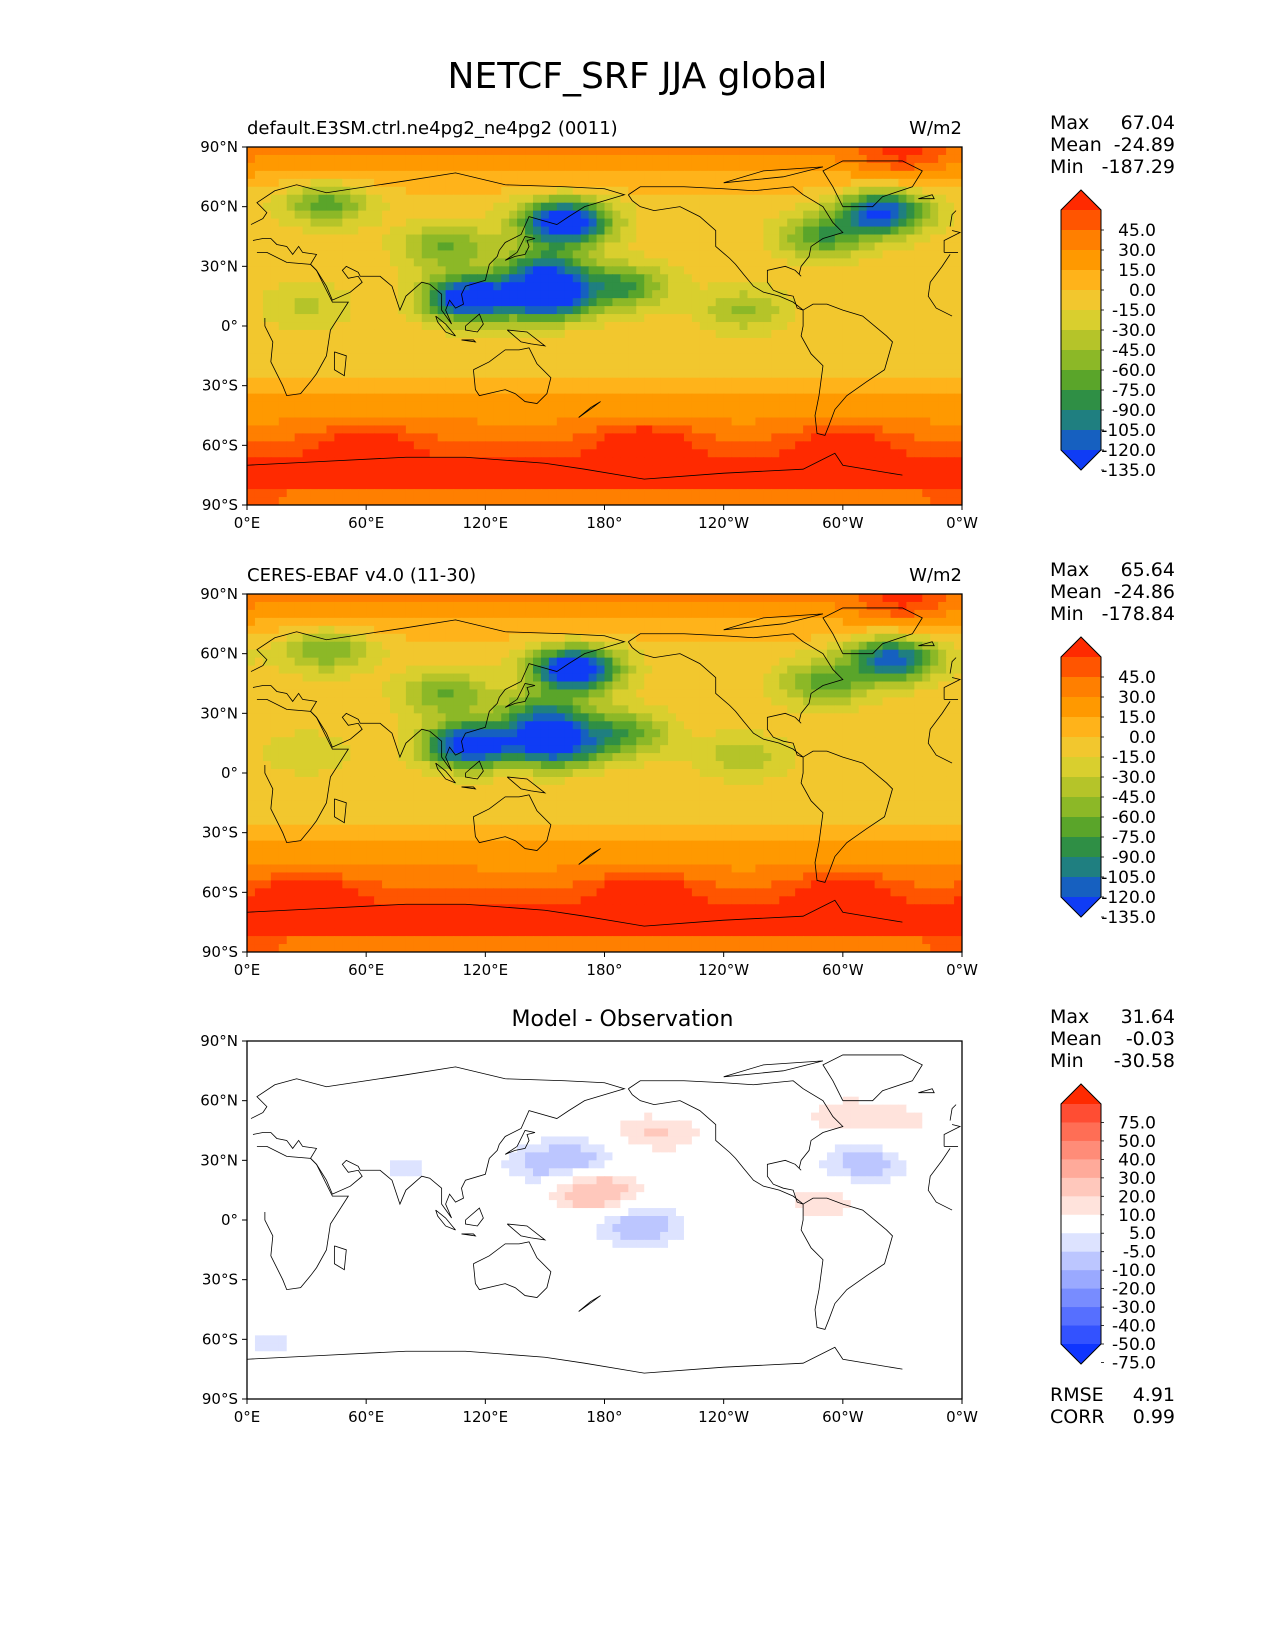 This screenshot has height=1650, width=1275. Describe the element at coordinates (962, 523) in the screenshot. I see `x-tick-label: 0°W` at that location.